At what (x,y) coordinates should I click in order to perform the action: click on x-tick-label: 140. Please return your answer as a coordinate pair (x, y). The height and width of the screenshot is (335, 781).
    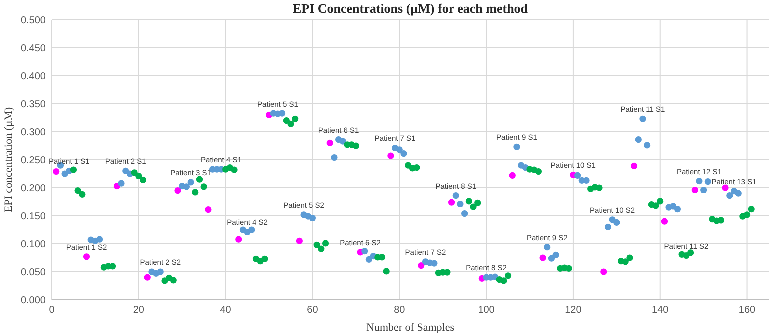
    Looking at the image, I should click on (661, 310).